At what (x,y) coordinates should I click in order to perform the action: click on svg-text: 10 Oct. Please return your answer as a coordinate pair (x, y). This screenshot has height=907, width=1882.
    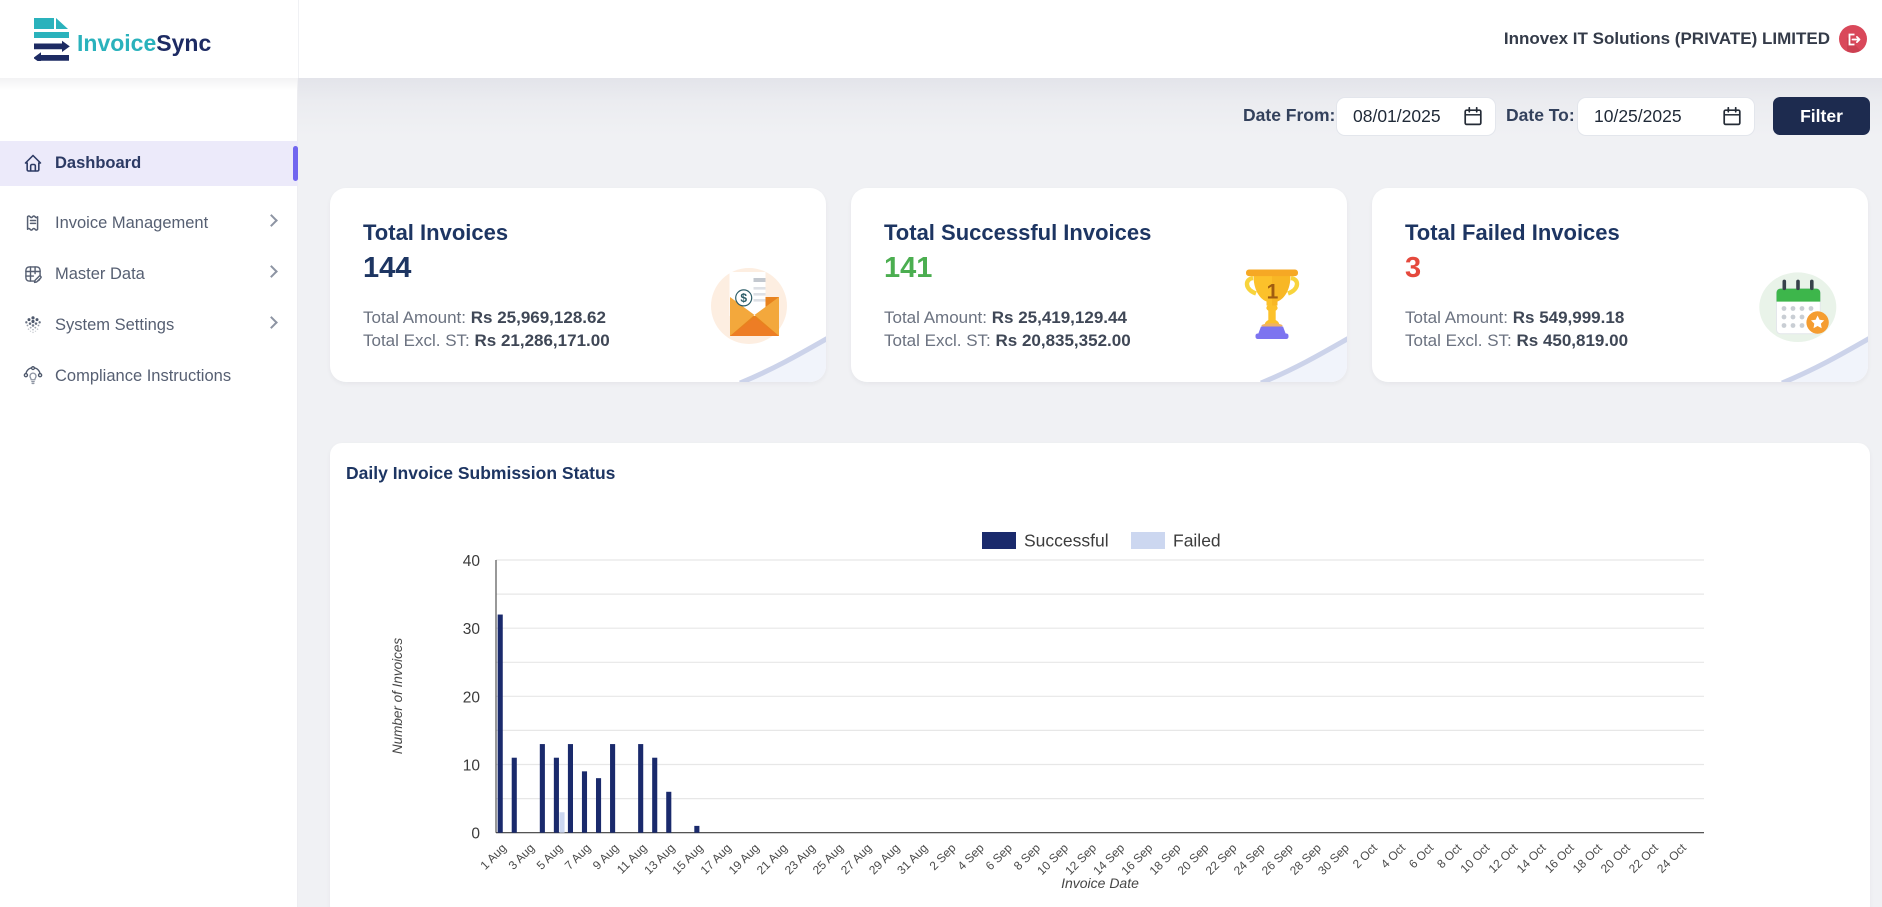
    Looking at the image, I should click on (1475, 857).